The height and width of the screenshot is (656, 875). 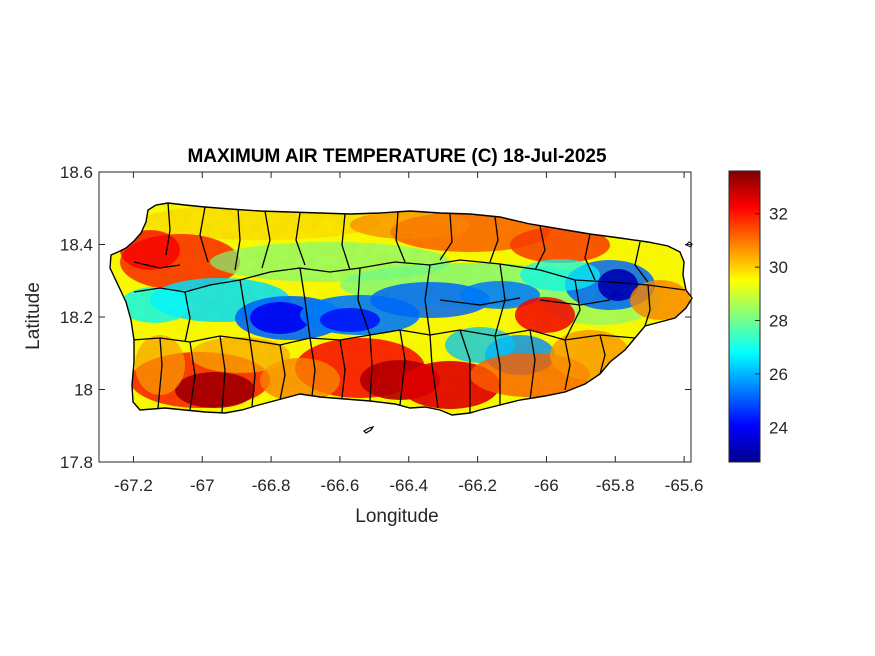 What do you see at coordinates (369, 430) in the screenshot?
I see `caja-de-muertos-islet` at bounding box center [369, 430].